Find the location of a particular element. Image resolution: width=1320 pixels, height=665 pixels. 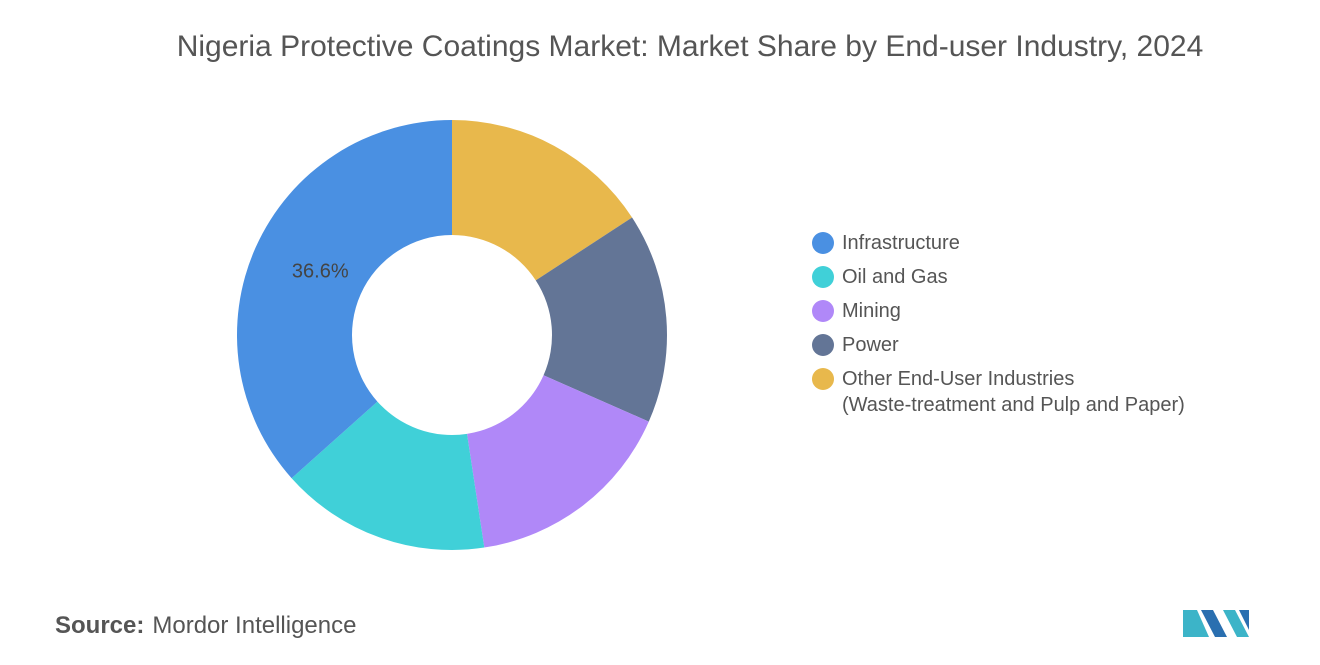

legend-label: Infrastructure is located at coordinates (901, 243).